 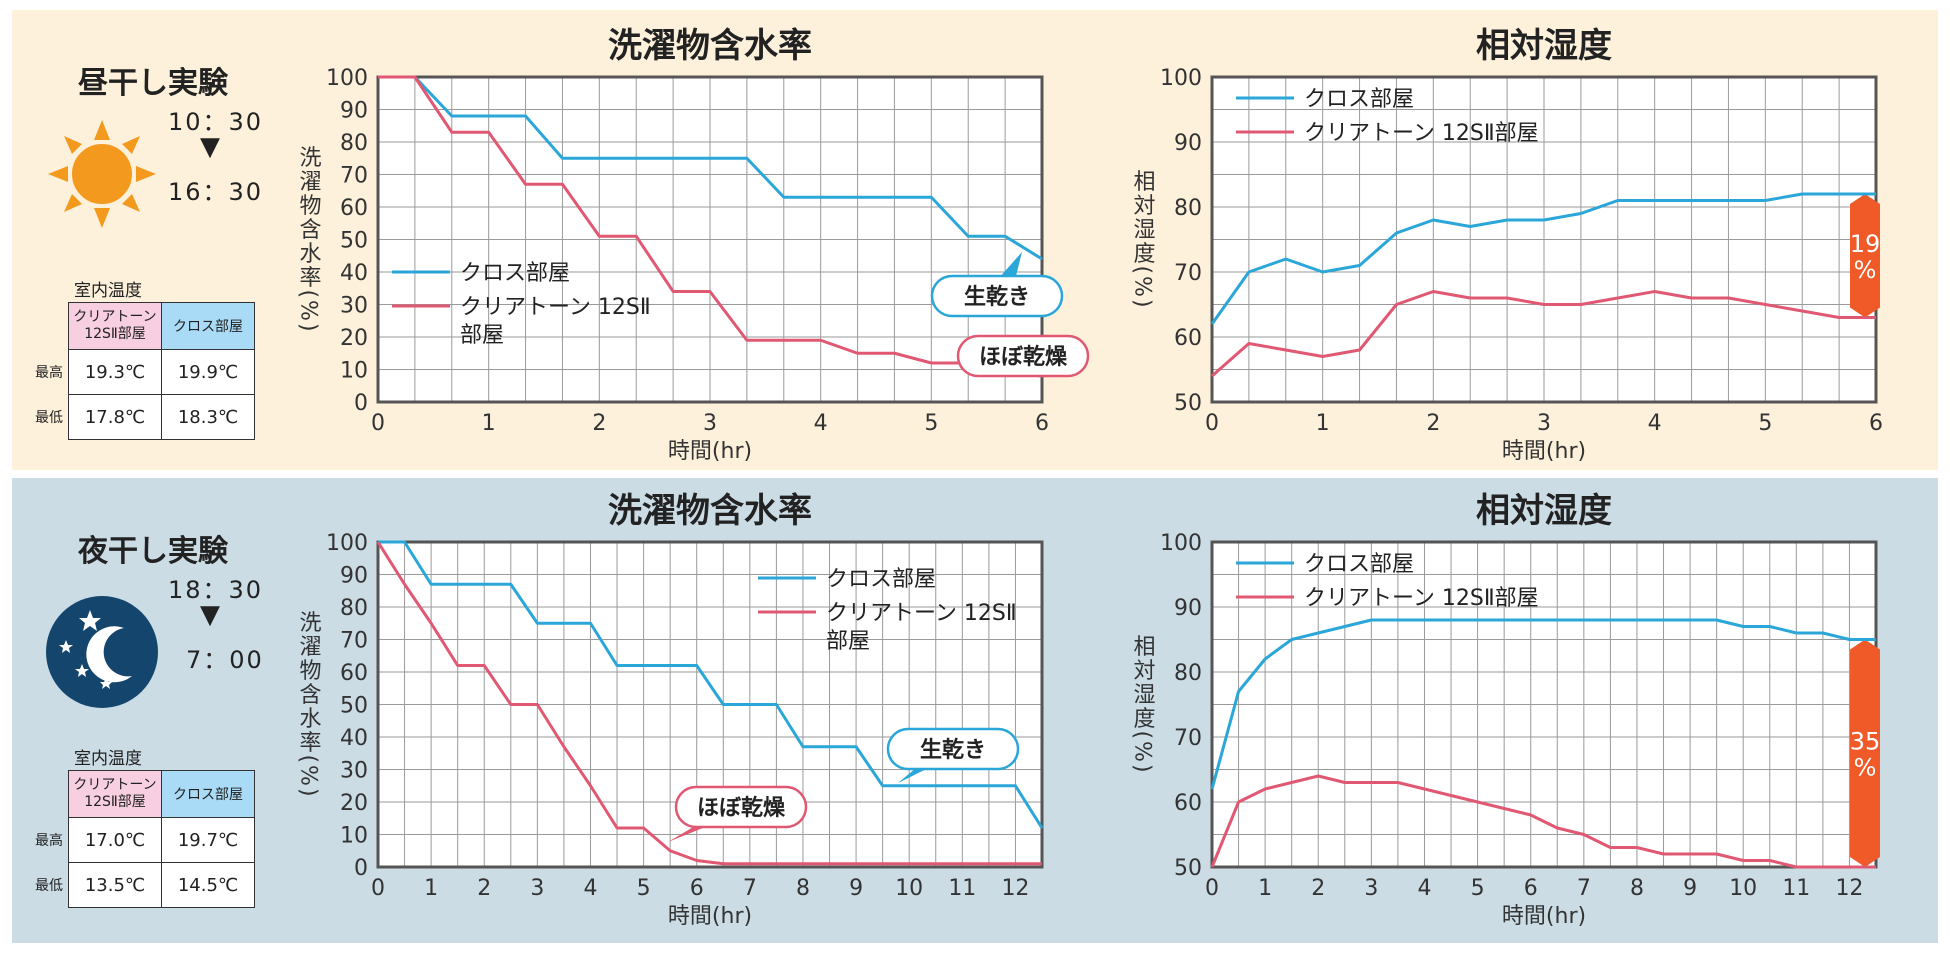 I want to click on temp-value: 13.5℃, so click(x=115, y=885).